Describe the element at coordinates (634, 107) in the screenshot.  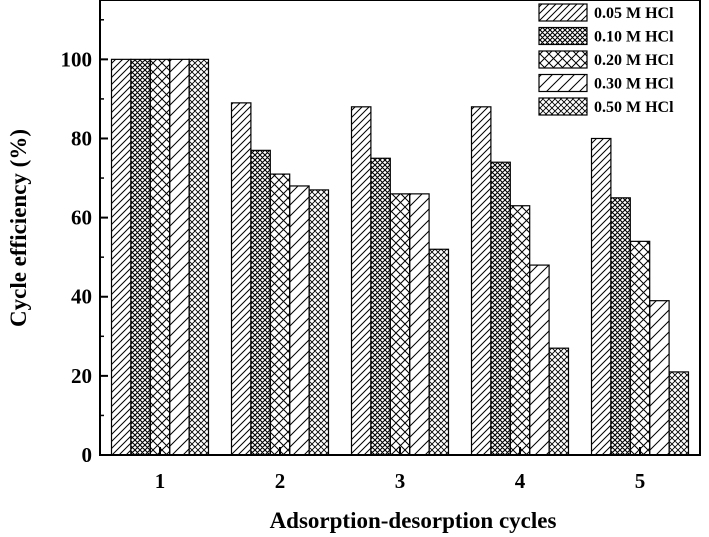
I see `legend-label: 0.50 M HCl` at that location.